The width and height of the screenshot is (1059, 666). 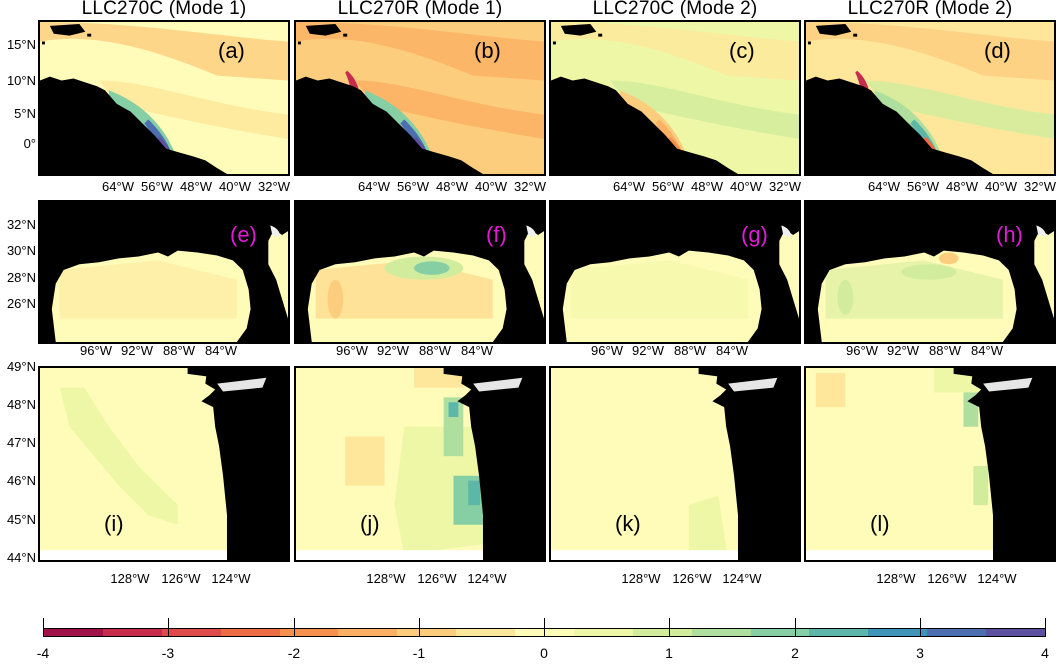 What do you see at coordinates (21, 366) in the screenshot?
I see `latitude-tick-label: 49°N` at bounding box center [21, 366].